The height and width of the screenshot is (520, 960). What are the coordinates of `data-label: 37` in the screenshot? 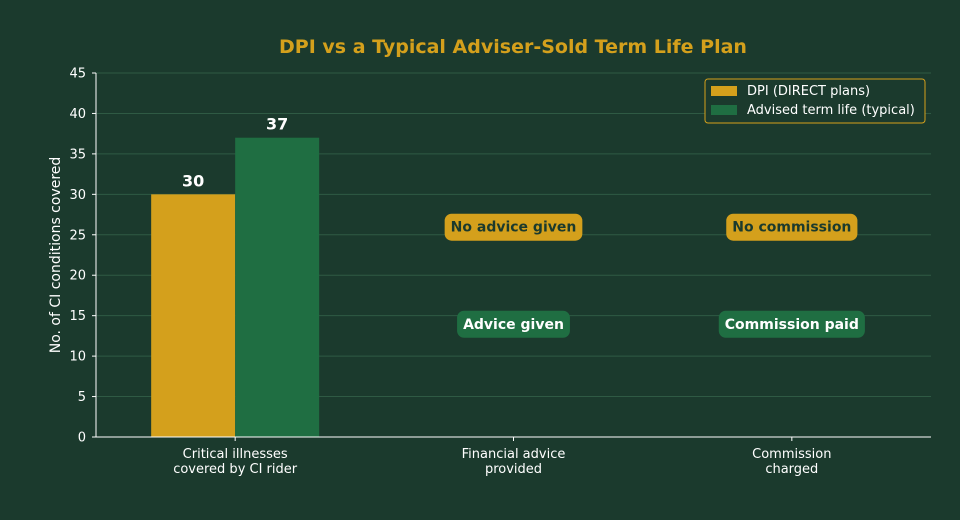 It's located at (277, 124).